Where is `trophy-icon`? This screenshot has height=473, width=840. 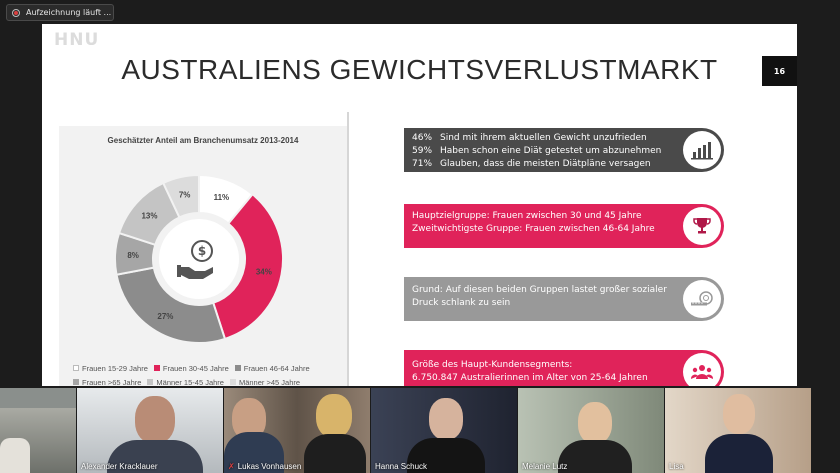 trophy-icon is located at coordinates (702, 226).